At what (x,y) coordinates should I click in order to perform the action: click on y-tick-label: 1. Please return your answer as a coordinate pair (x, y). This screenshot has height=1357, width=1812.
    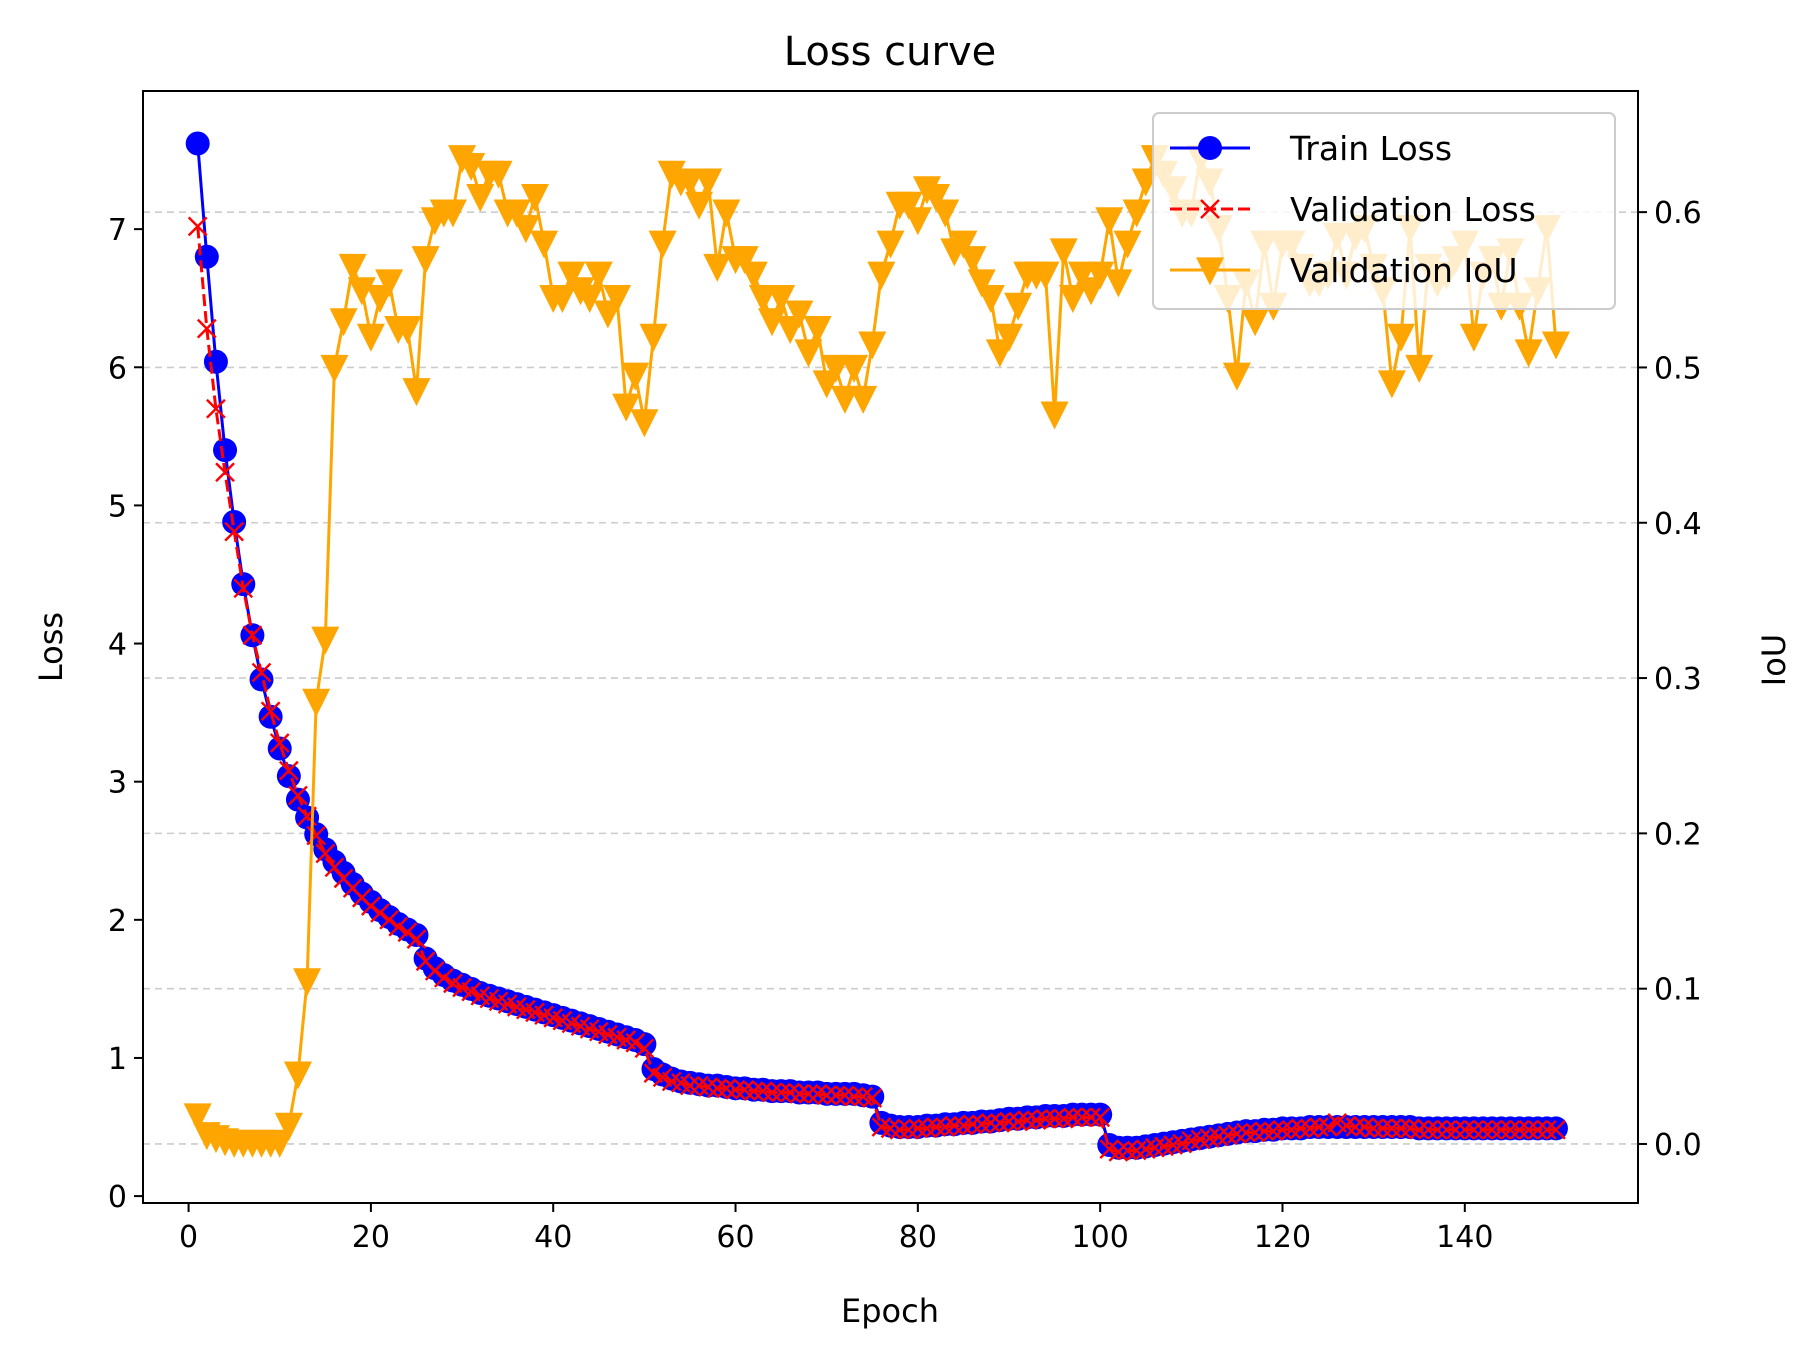
    Looking at the image, I should click on (117, 1059).